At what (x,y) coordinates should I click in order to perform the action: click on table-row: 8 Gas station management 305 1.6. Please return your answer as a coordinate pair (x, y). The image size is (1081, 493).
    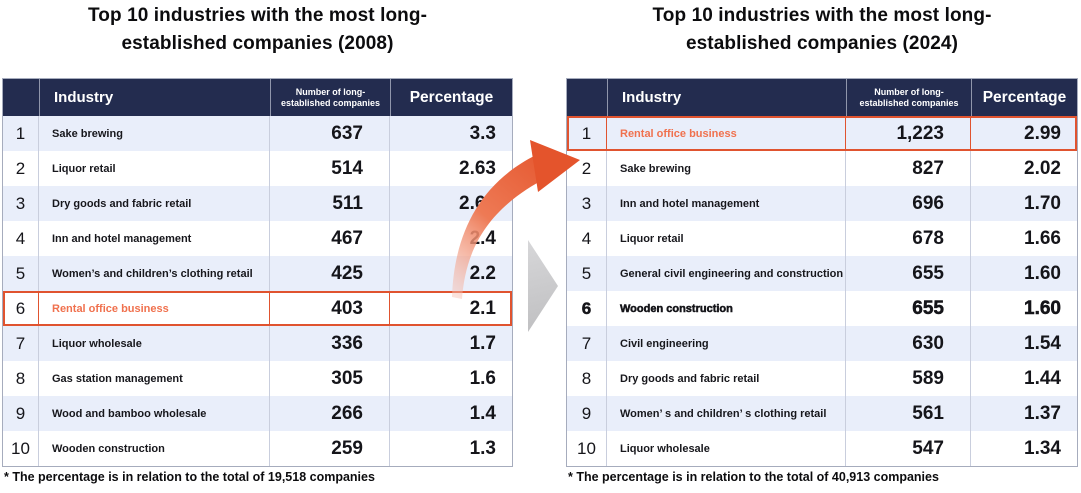
    Looking at the image, I should click on (257, 378).